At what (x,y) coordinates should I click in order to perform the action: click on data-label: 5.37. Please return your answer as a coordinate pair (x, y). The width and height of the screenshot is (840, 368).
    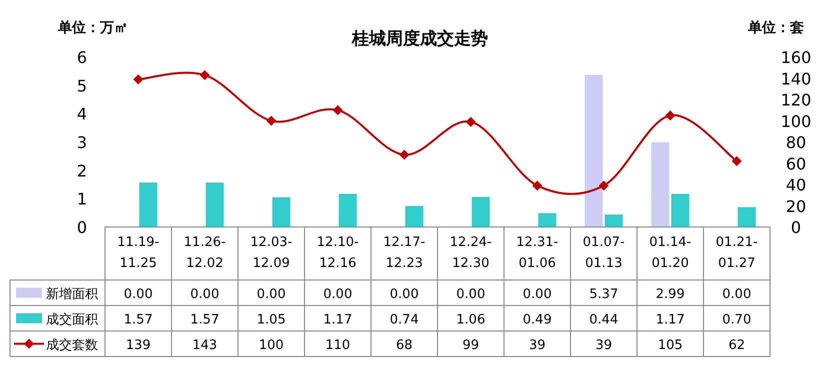
    Looking at the image, I should click on (603, 294).